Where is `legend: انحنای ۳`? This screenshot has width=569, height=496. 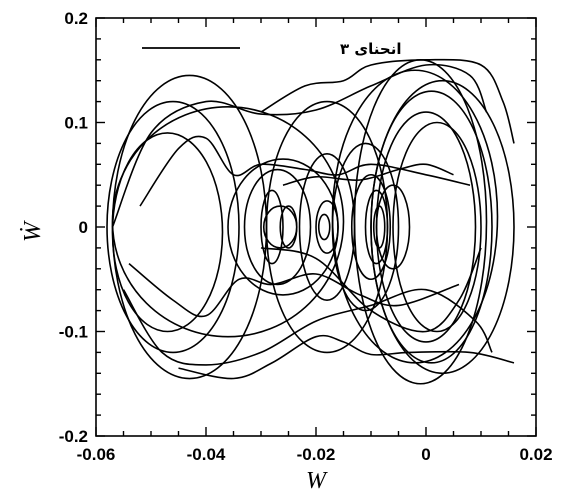
legend: انحنای ۳ is located at coordinates (271, 49).